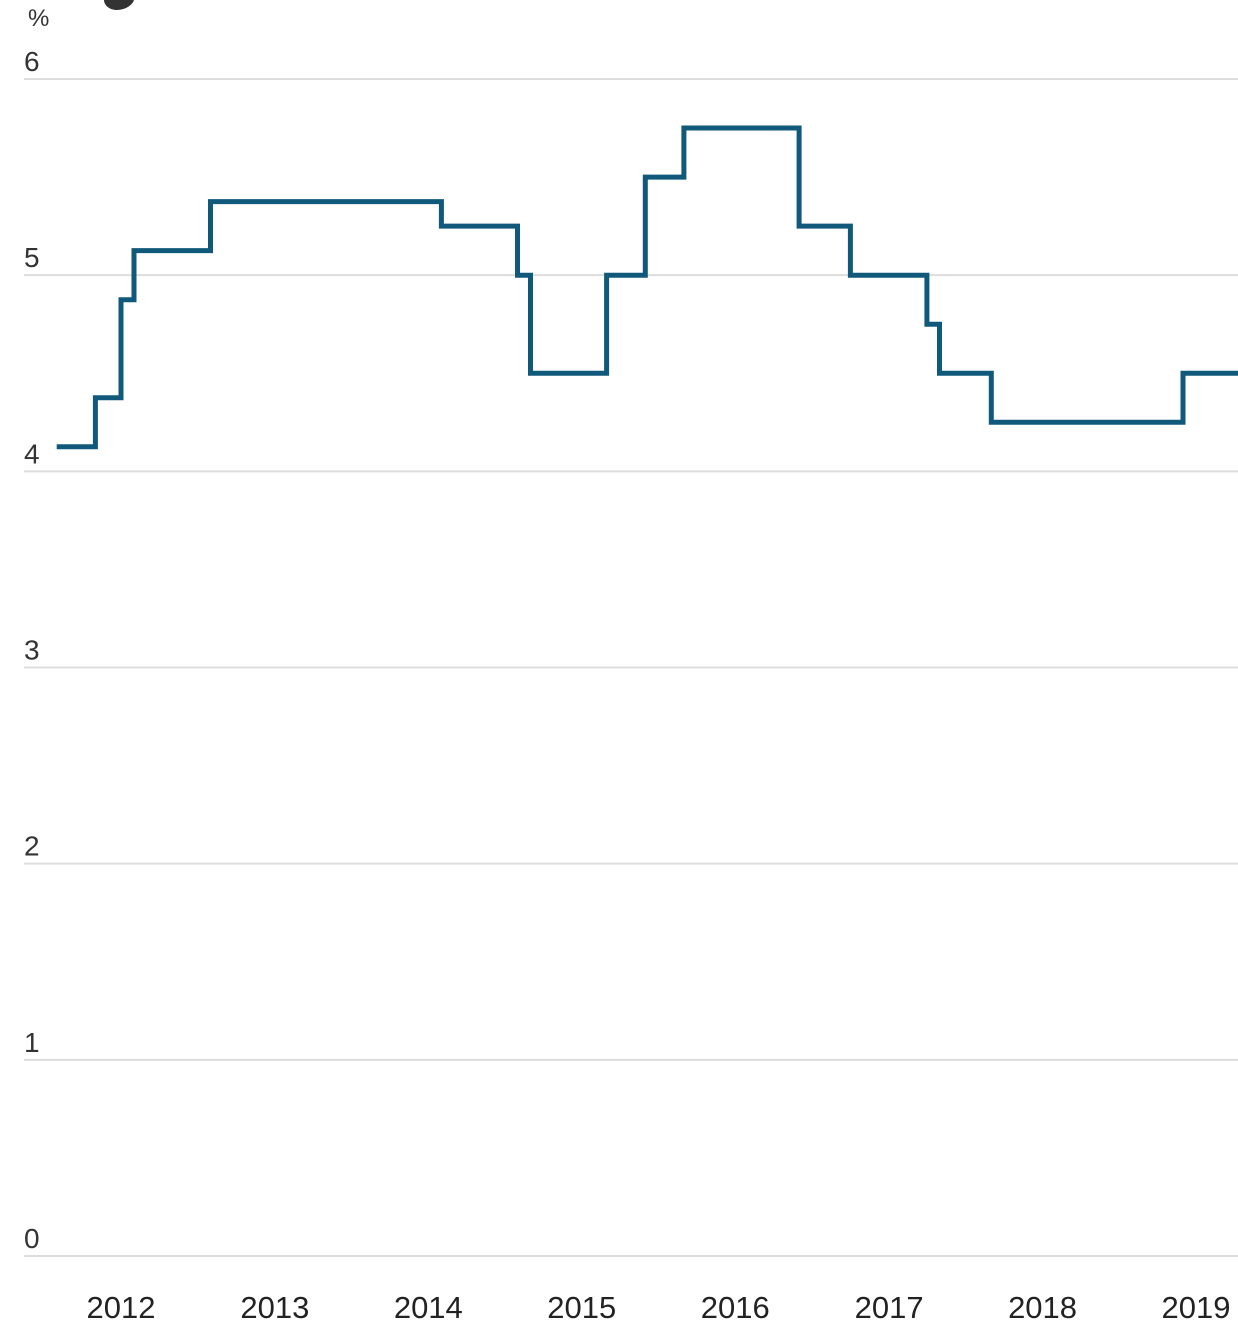  What do you see at coordinates (581, 1307) in the screenshot?
I see `x-tick-label-2015: 2015` at bounding box center [581, 1307].